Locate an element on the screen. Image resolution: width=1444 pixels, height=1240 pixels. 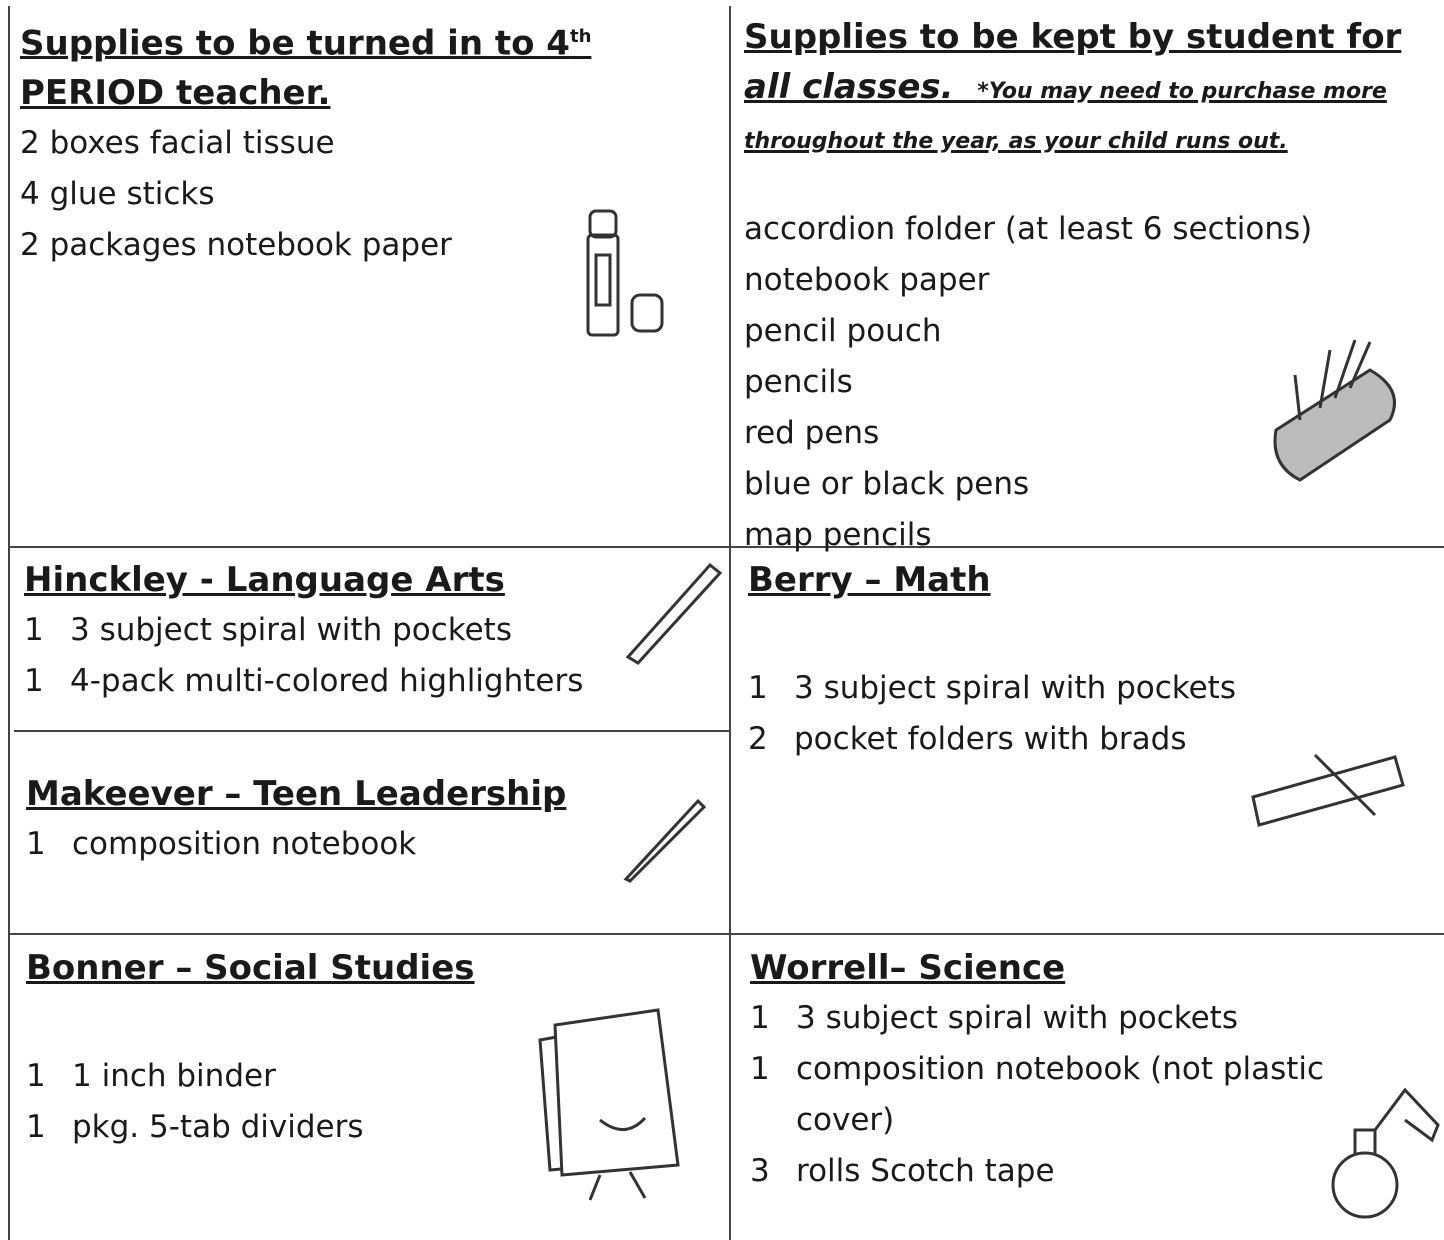
item-text: pkg. 5-tab dividers is located at coordinates (218, 1127).